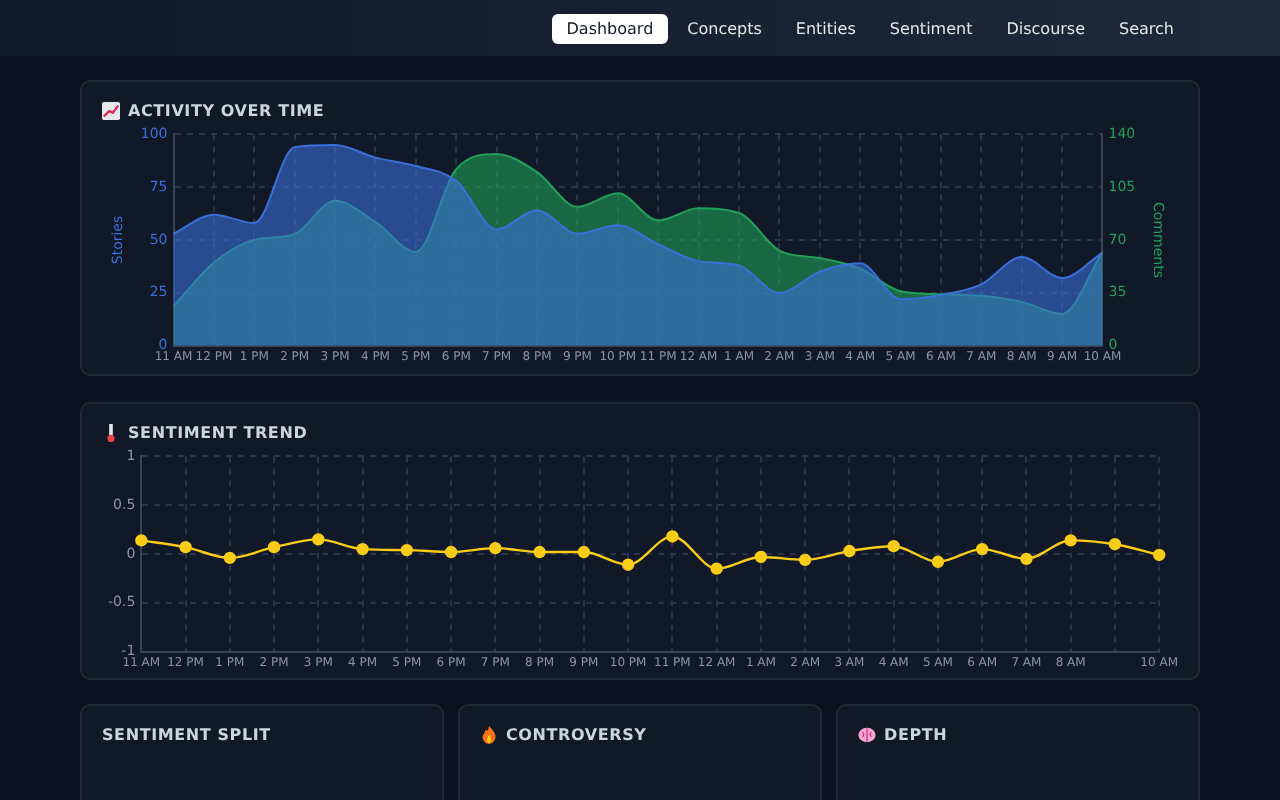 This screenshot has height=800, width=1280. What do you see at coordinates (916, 734) in the screenshot?
I see `text: DEPTH` at bounding box center [916, 734].